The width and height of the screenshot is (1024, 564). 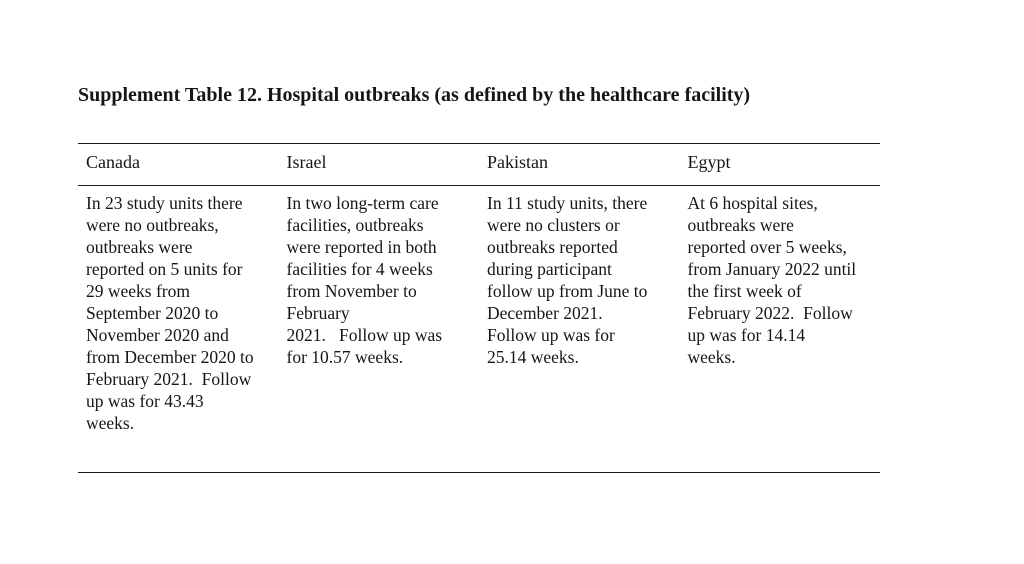 I want to click on table-top-rule, so click(x=479, y=143).